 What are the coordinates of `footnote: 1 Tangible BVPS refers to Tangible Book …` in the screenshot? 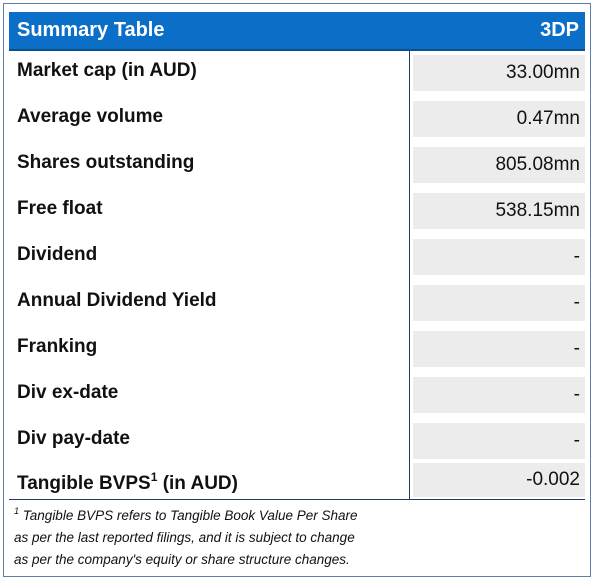 It's located at (294, 538).